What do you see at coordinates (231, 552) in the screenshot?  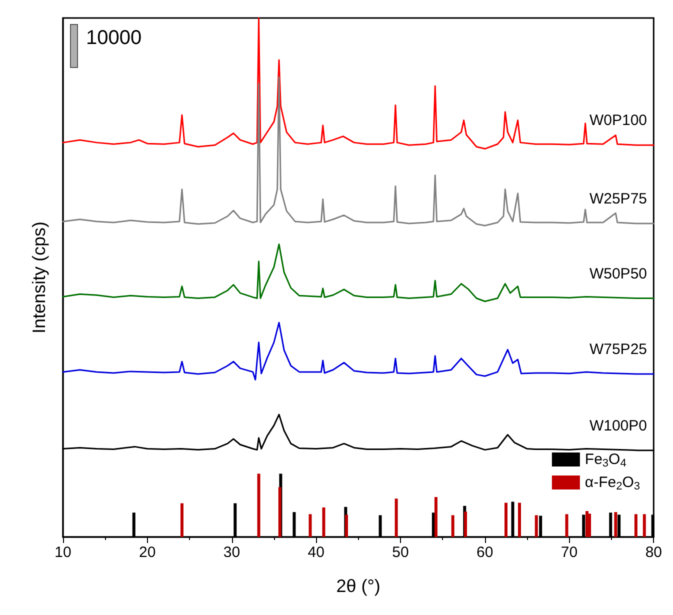 I see `x-tick-label: 30` at bounding box center [231, 552].